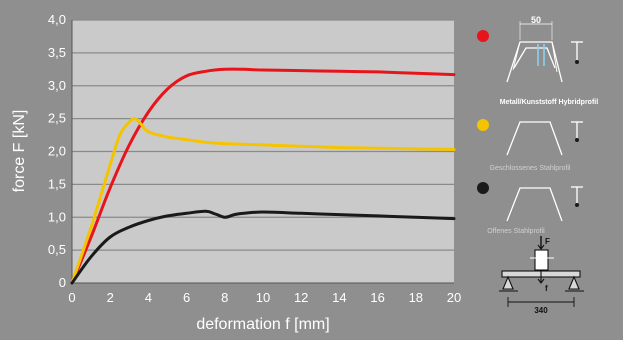 This screenshot has height=340, width=623. I want to click on x-tick-label: 8, so click(224, 297).